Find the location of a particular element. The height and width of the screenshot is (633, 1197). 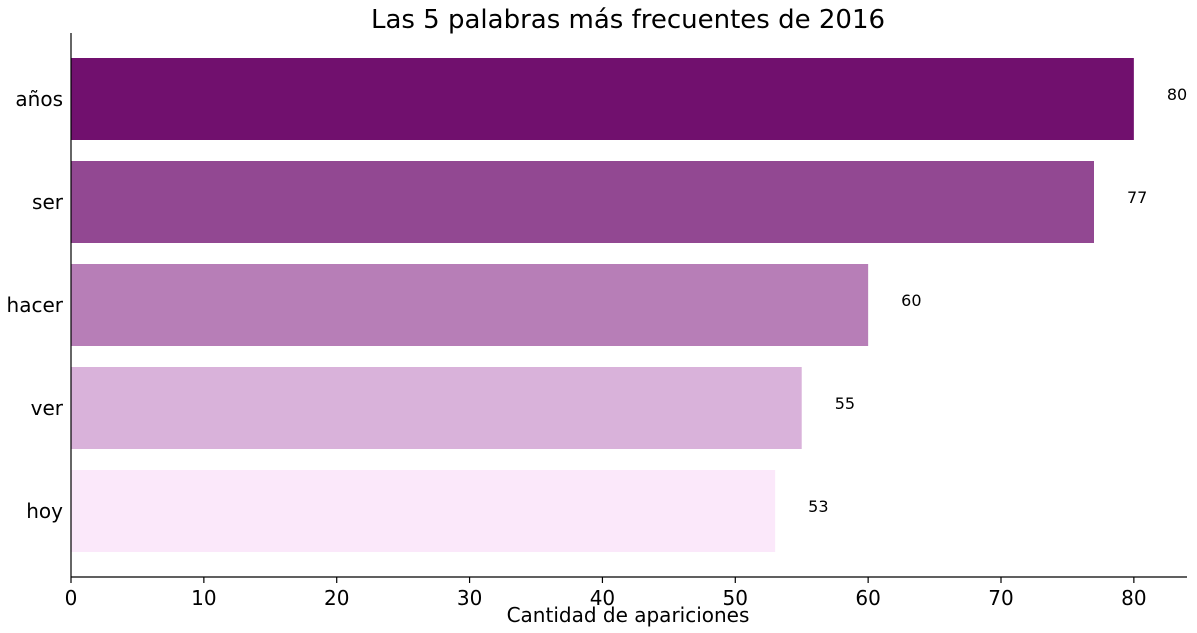

value-label-0: 80 is located at coordinates (1177, 94).